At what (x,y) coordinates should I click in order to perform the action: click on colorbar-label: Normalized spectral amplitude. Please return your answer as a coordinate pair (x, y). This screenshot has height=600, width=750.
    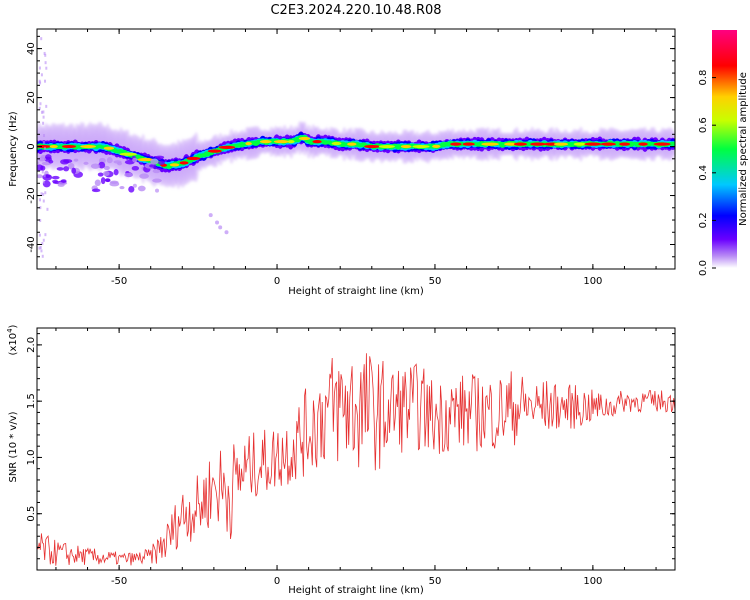
    Looking at the image, I should click on (743, 149).